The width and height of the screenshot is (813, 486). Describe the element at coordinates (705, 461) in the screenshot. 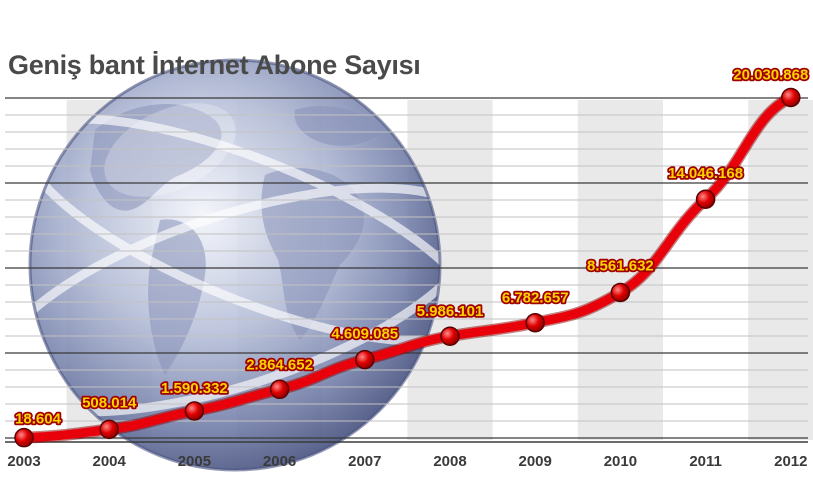

I see `x-tick-label: 2011` at that location.